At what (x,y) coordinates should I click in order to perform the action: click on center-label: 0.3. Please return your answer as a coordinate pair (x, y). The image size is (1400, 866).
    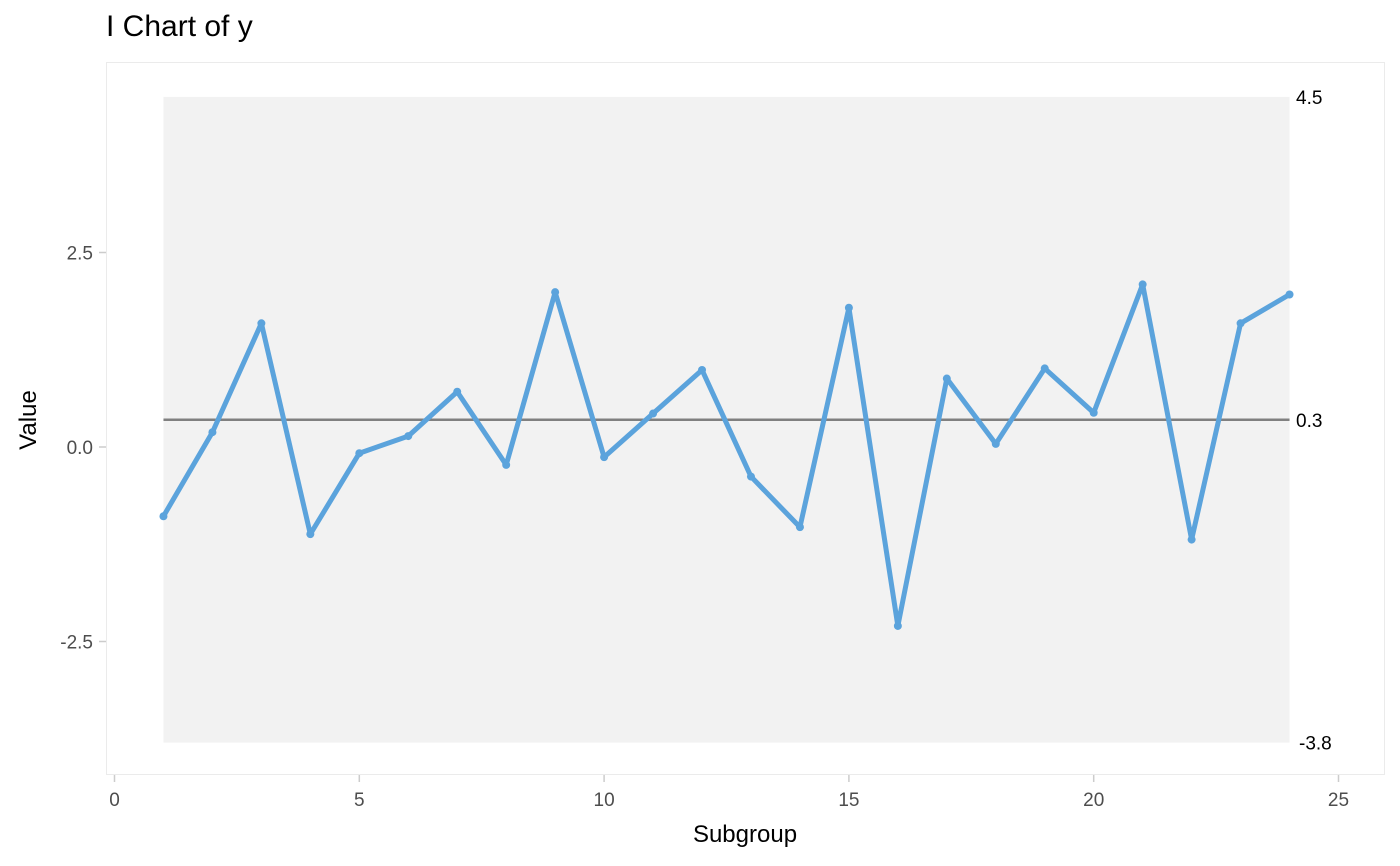
    Looking at the image, I should click on (1309, 421).